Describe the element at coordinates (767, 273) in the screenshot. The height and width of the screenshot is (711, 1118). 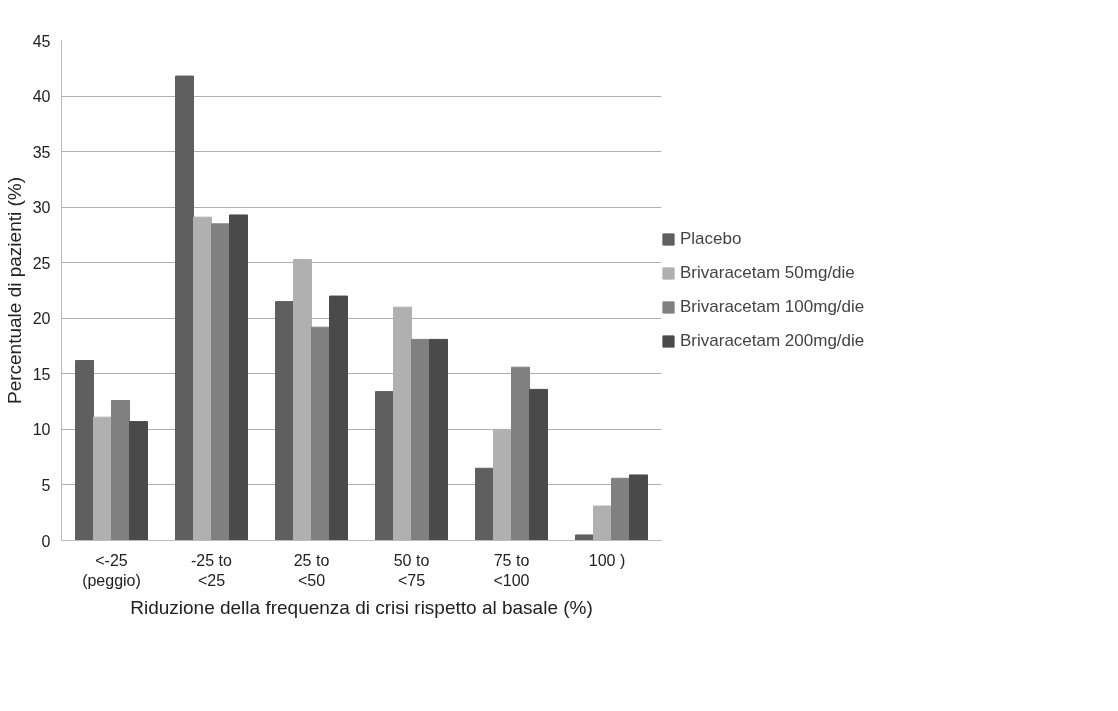
I see `legend-label: Brivaracetam 50mg/die` at that location.